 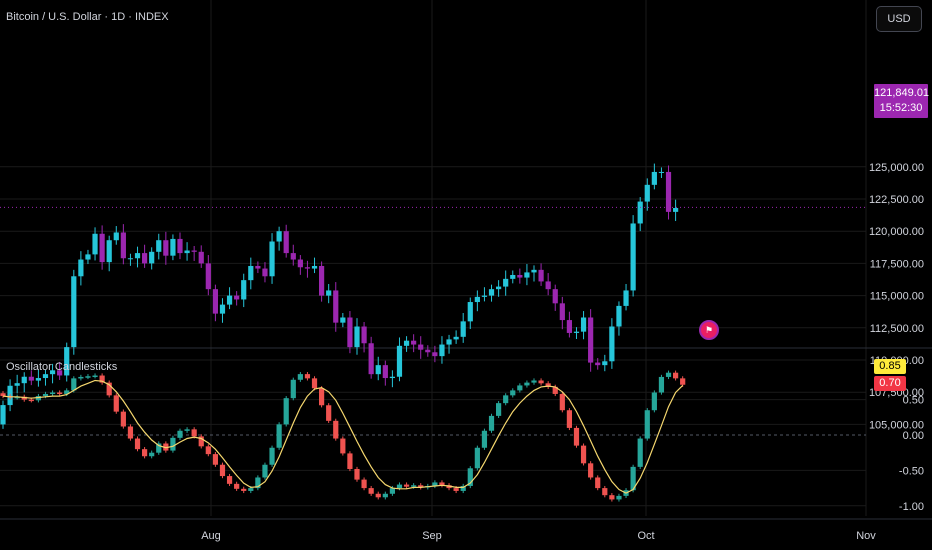 What do you see at coordinates (890, 383) in the screenshot?
I see `oscillator-value-badge: 0.70` at bounding box center [890, 383].